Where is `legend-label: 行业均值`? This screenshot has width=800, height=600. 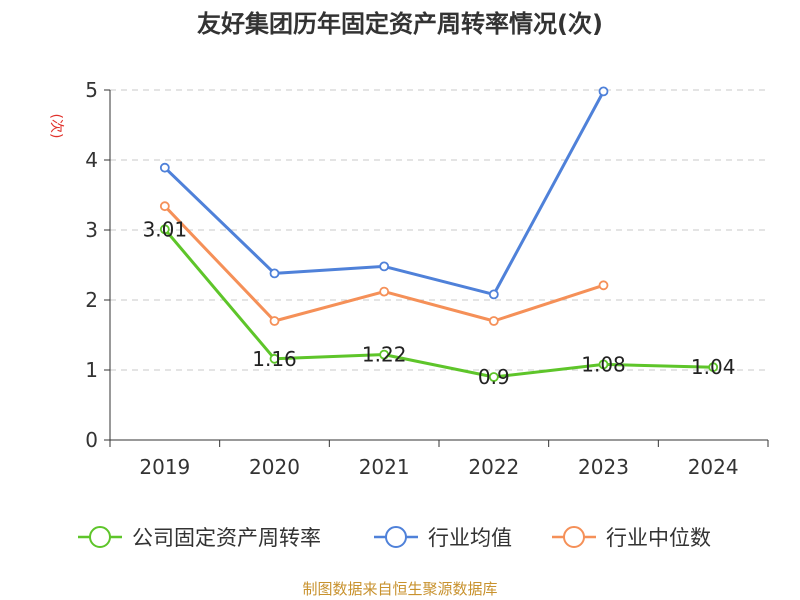 legend-label: 行业均值 is located at coordinates (470, 538).